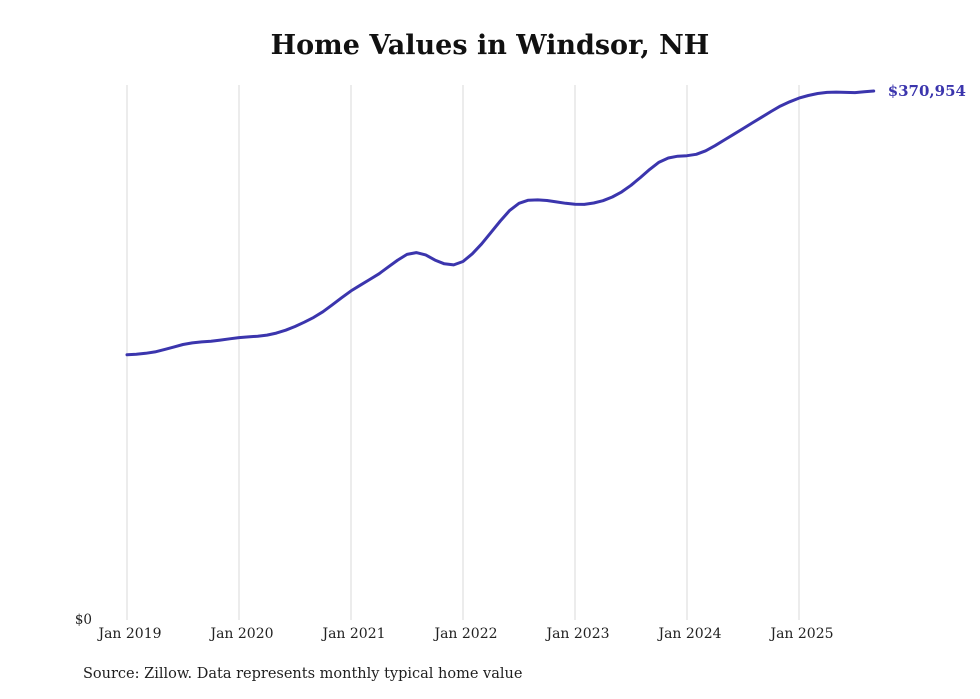 The image size is (980, 699). I want to click on x-tick-label: Jan 2025, so click(800, 634).